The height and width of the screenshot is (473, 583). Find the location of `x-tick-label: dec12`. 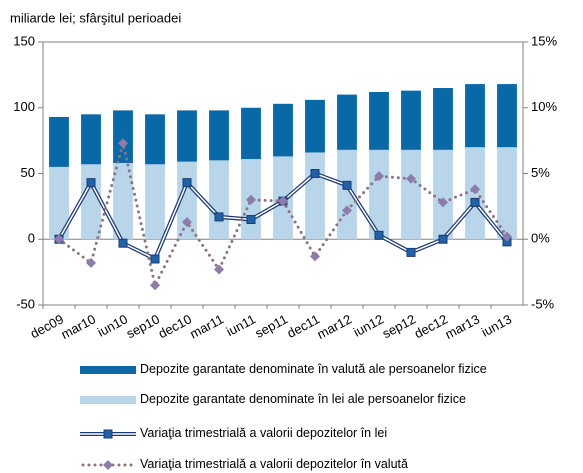

x-tick-label: dec12 is located at coordinates (431, 326).